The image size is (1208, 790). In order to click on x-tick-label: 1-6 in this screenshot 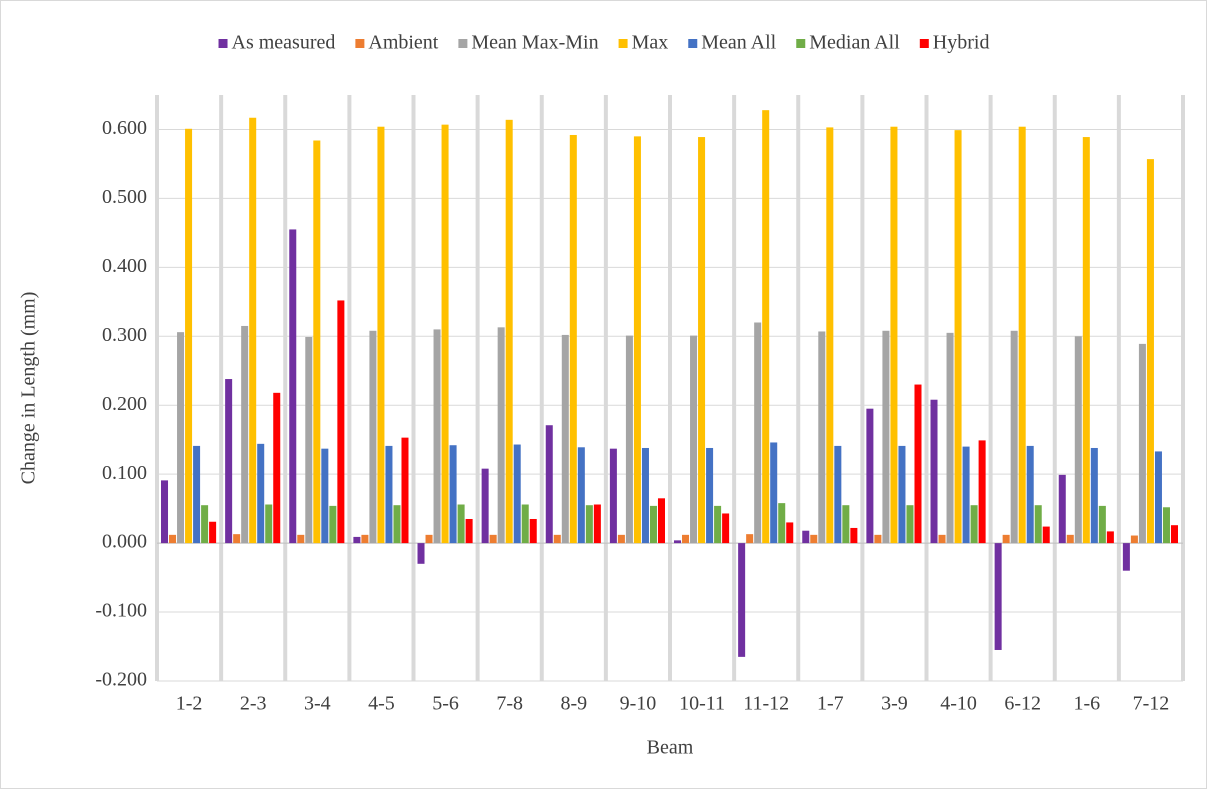, I will do `click(1086, 704)`.